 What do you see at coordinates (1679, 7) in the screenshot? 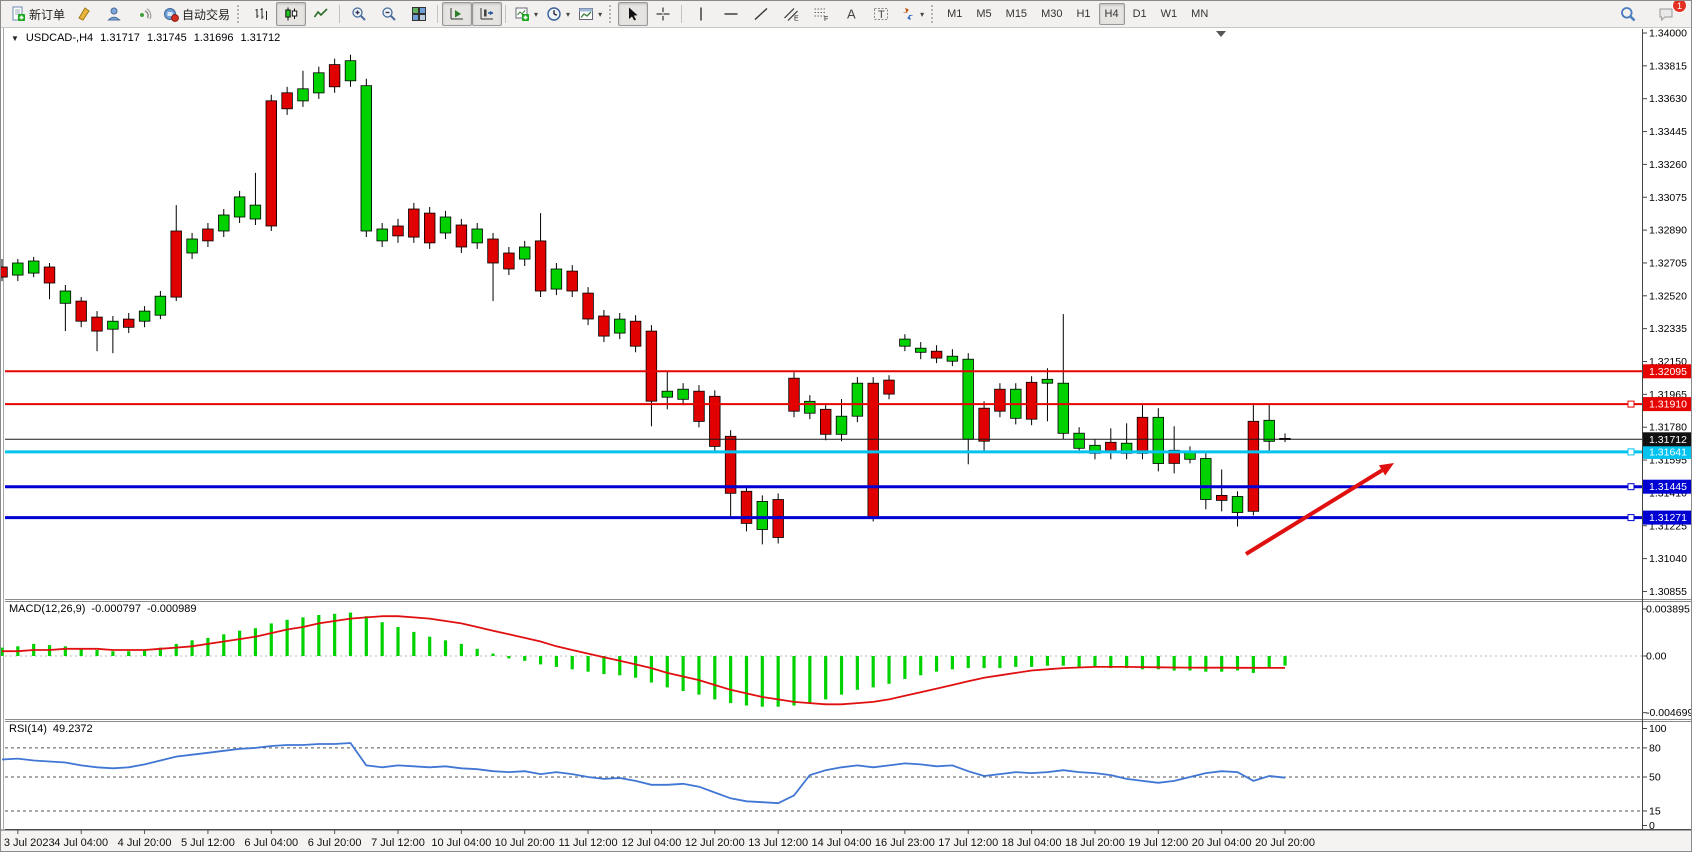
I see `notification-badge: 1` at bounding box center [1679, 7].